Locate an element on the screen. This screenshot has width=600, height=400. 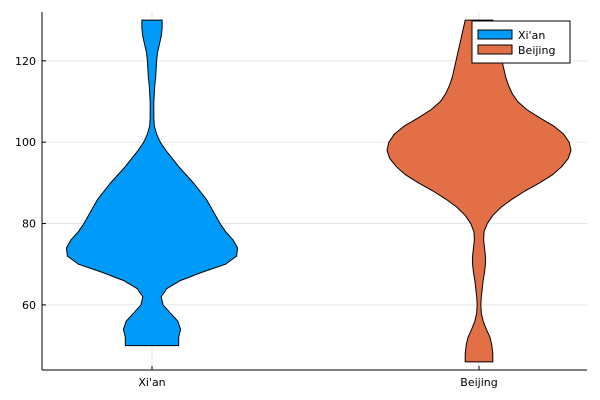
y-tick-label: 80 is located at coordinates (29, 224).